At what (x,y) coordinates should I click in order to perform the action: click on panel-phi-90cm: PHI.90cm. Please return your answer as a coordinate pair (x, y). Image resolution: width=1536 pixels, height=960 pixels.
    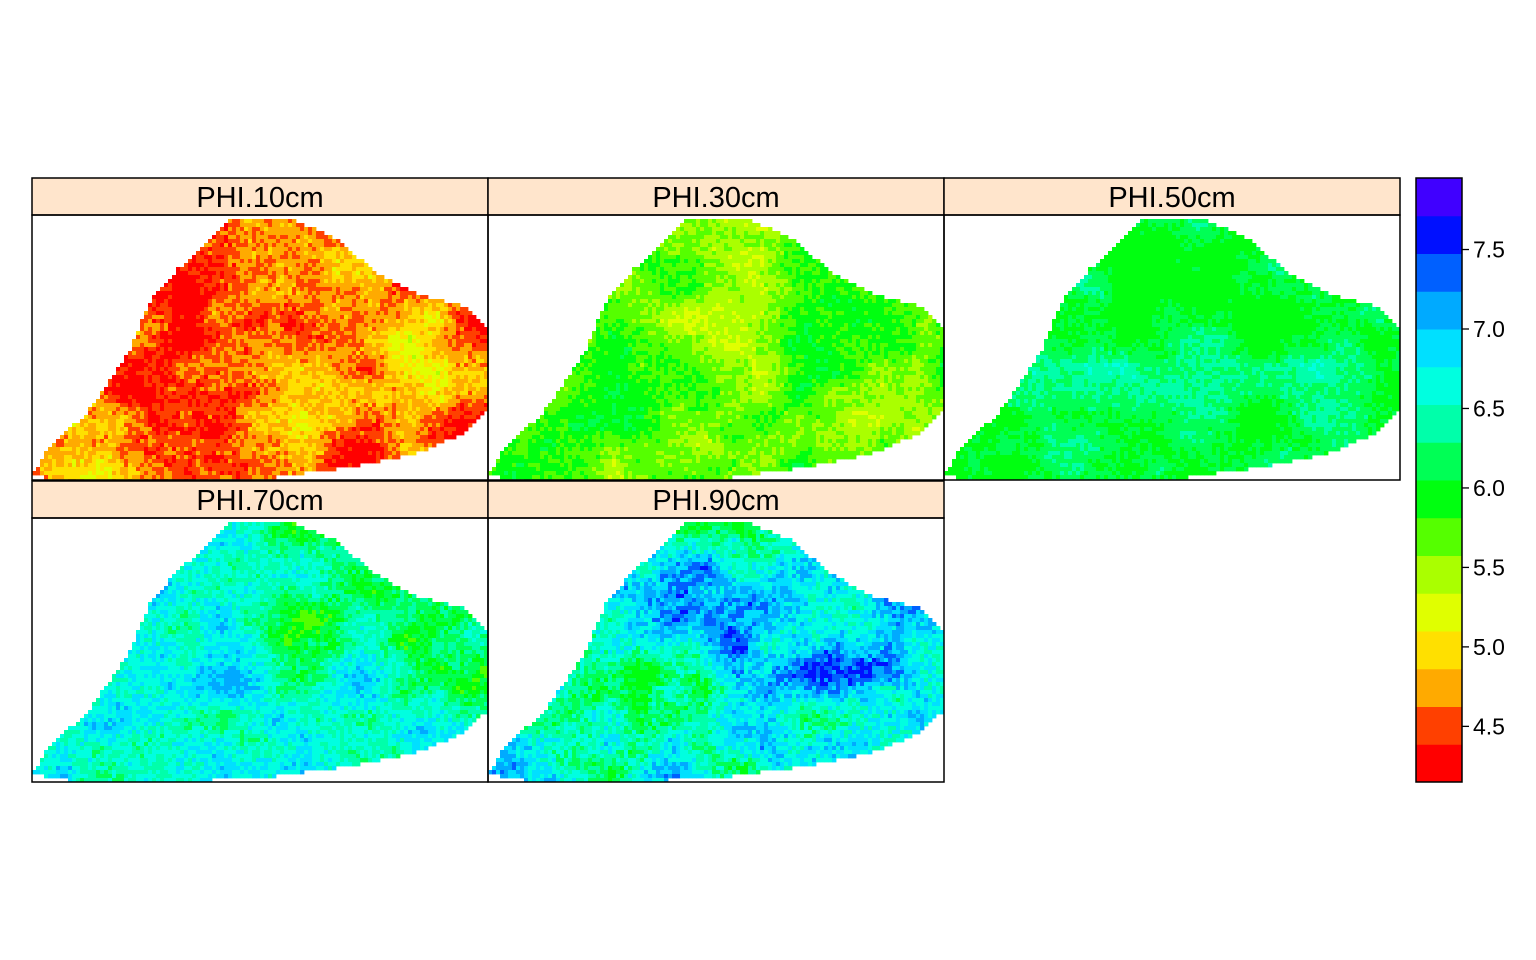
    Looking at the image, I should click on (716, 631).